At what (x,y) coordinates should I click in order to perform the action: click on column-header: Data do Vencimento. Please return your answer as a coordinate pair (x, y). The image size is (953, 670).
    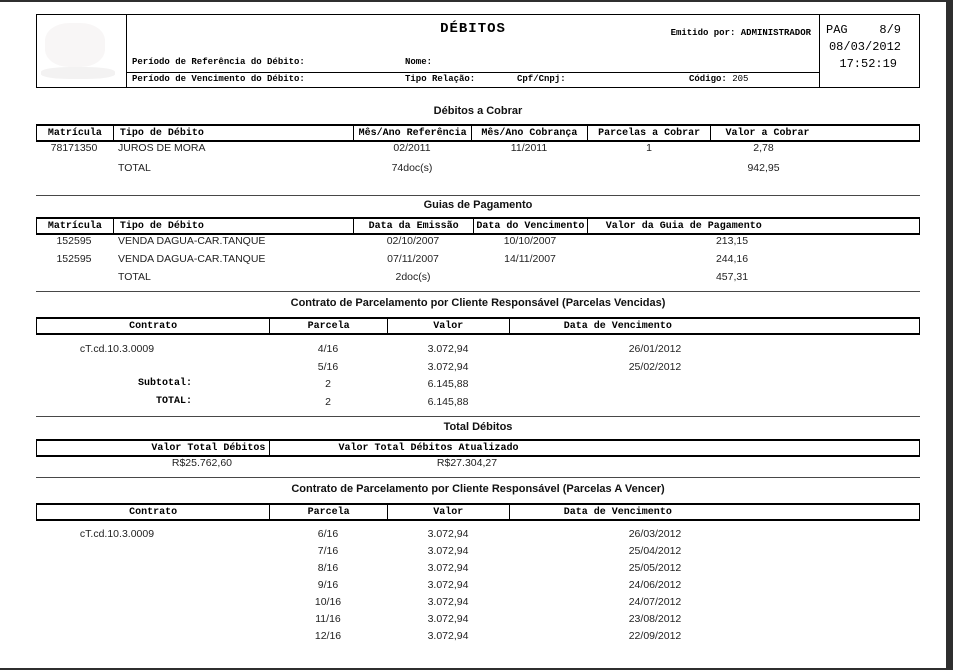
    Looking at the image, I should click on (530, 226).